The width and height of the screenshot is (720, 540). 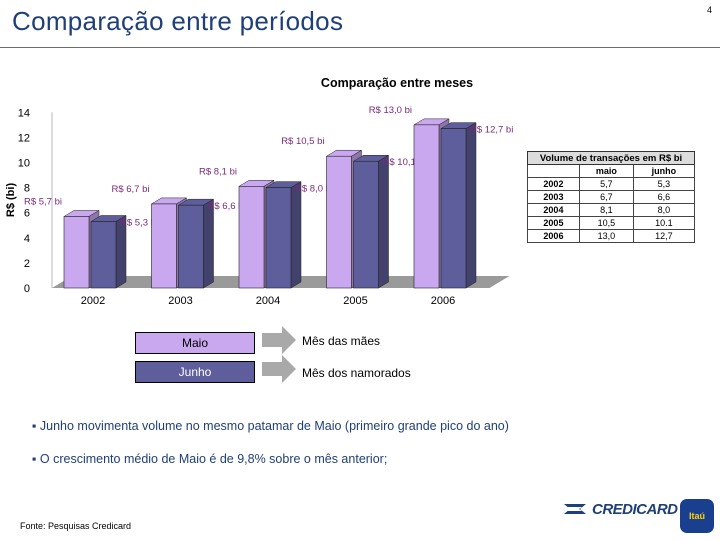 What do you see at coordinates (553, 223) in the screenshot?
I see `table-year: 2005` at bounding box center [553, 223].